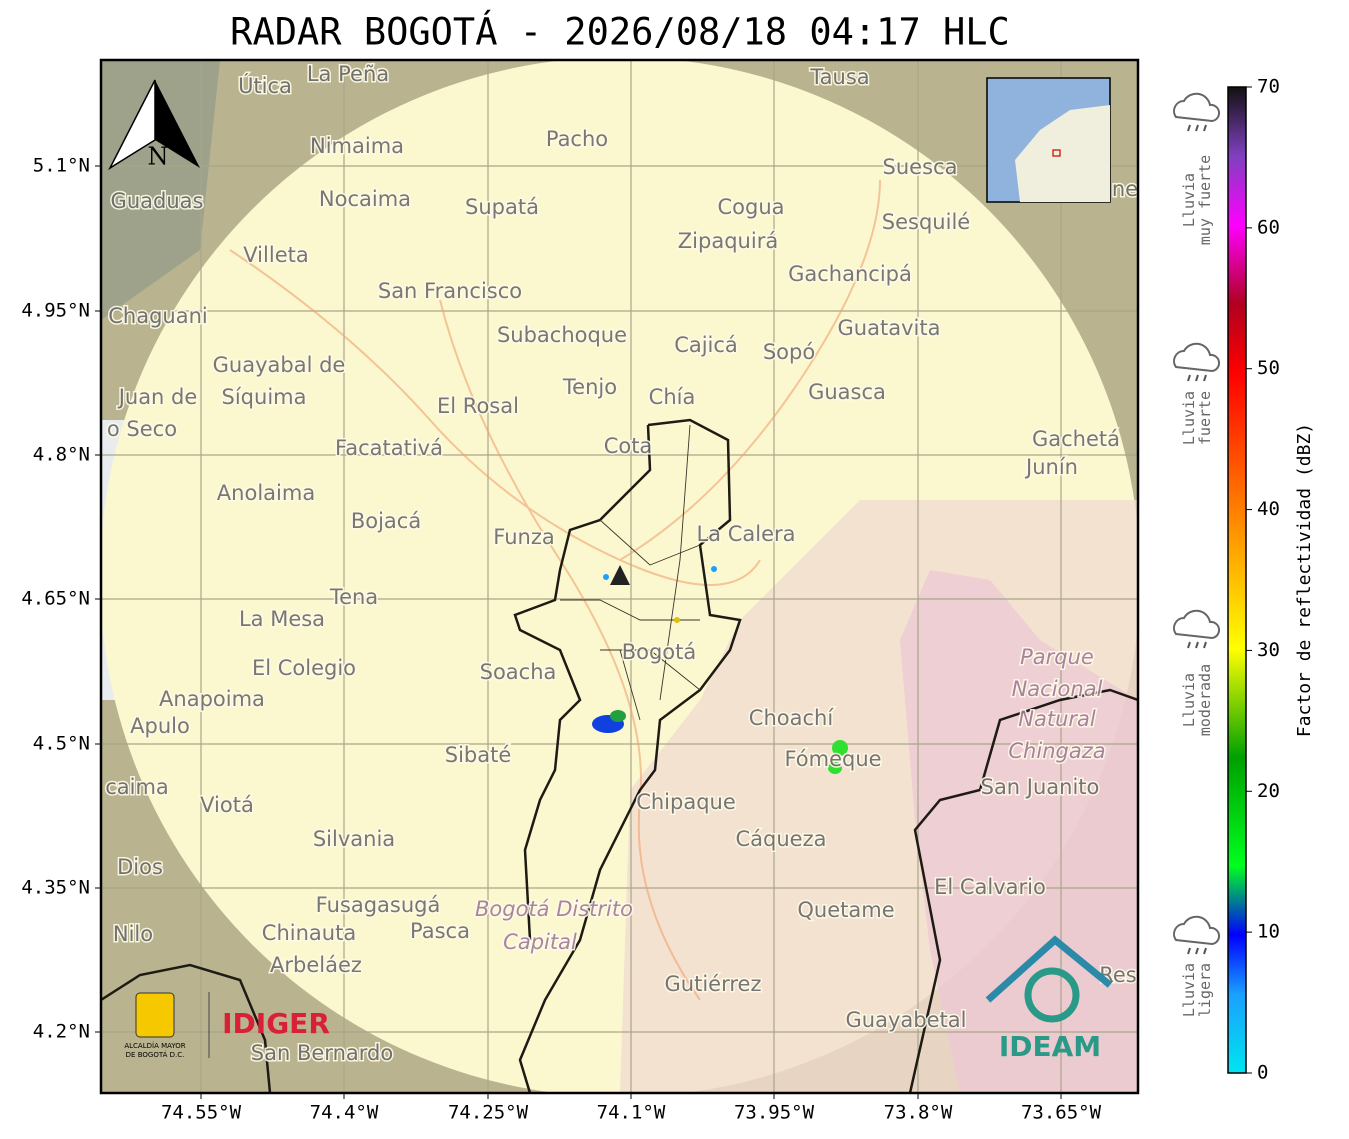 The height and width of the screenshot is (1139, 1349). What do you see at coordinates (906, 1020) in the screenshot?
I see `place-label: Guayabetal` at bounding box center [906, 1020].